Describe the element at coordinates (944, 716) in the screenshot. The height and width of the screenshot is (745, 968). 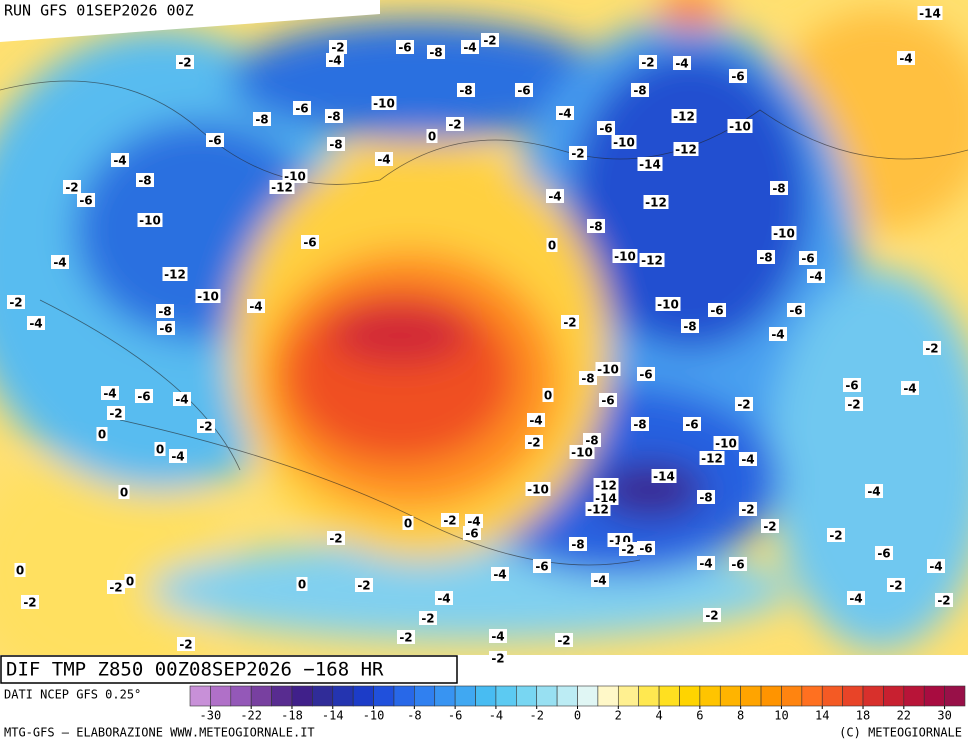
I see `colorbar-label: 30` at that location.